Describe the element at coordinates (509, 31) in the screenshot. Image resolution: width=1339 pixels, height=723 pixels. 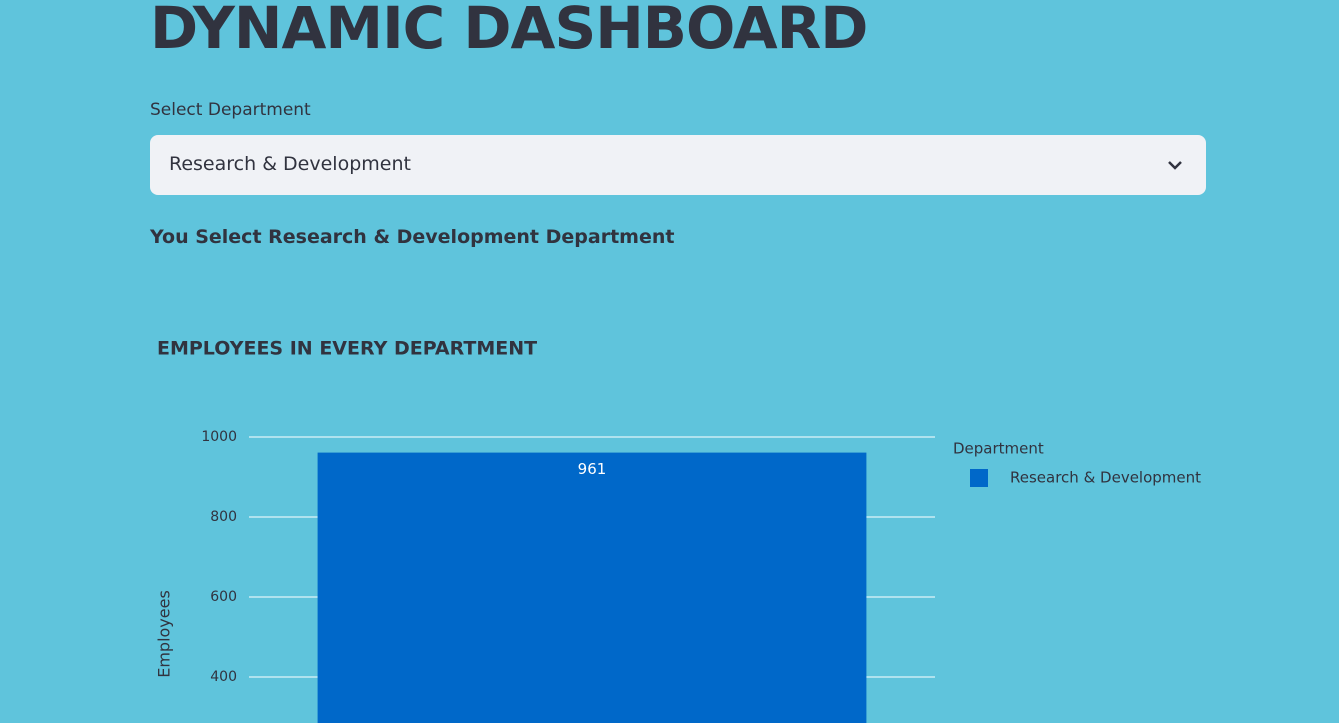
I see `page-title: DYNAMIC DASHBOARD` at that location.